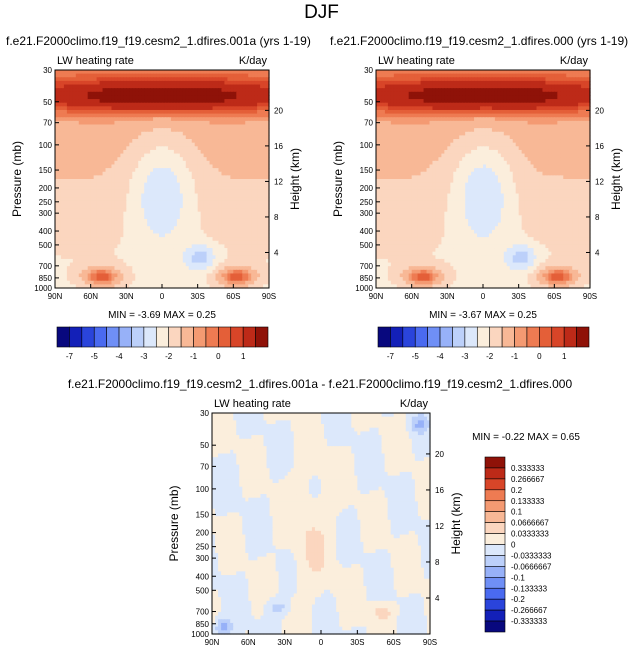  What do you see at coordinates (276, 217) in the screenshot?
I see `y-right-tick-label: 8` at bounding box center [276, 217].